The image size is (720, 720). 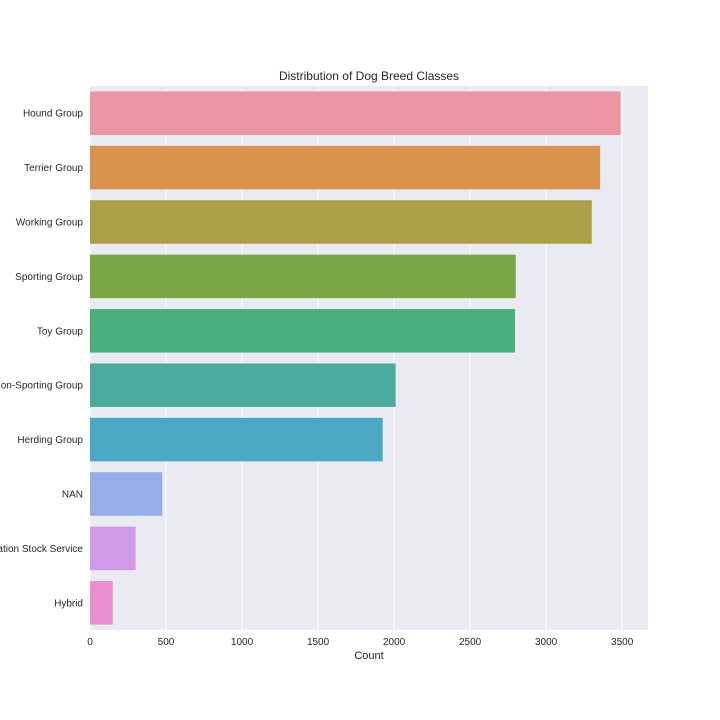 What do you see at coordinates (369, 76) in the screenshot?
I see `chart-title: Distribution of Dog Breed Classes` at bounding box center [369, 76].